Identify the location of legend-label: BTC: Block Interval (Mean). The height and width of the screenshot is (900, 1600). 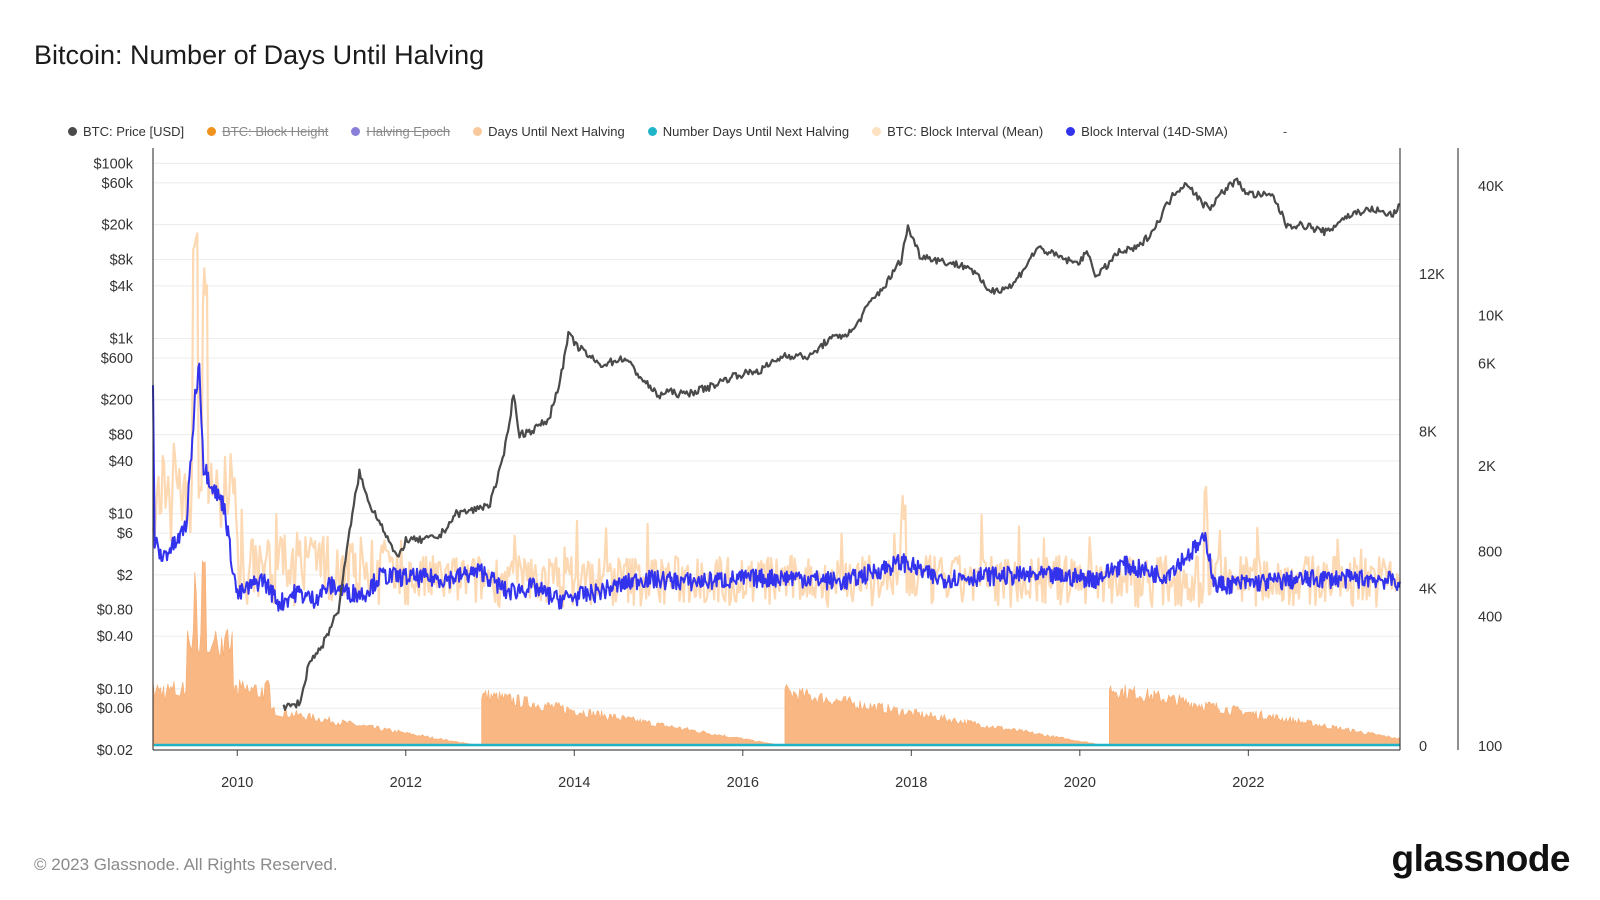
(965, 131).